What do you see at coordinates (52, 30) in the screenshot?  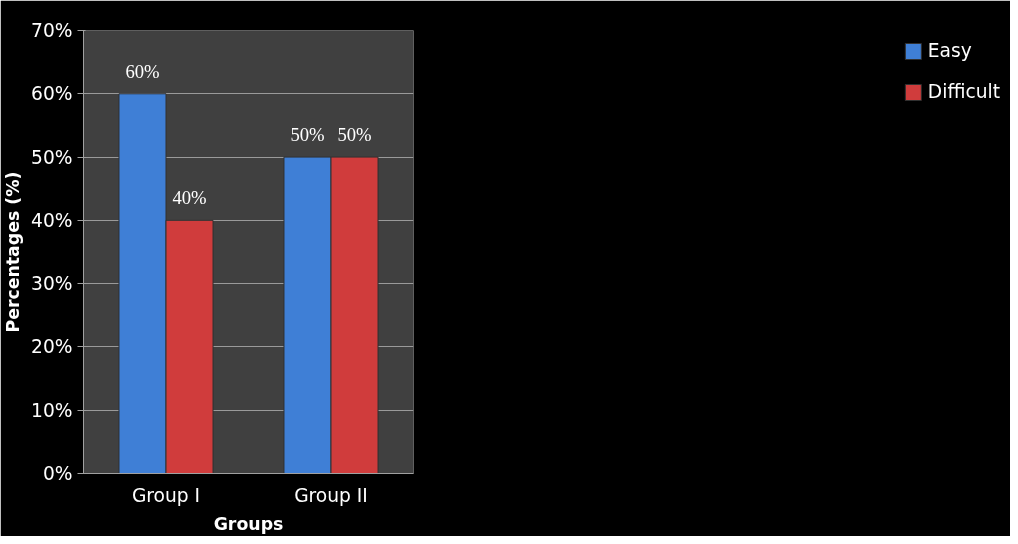 I see `y-tick-label: 70%` at bounding box center [52, 30].